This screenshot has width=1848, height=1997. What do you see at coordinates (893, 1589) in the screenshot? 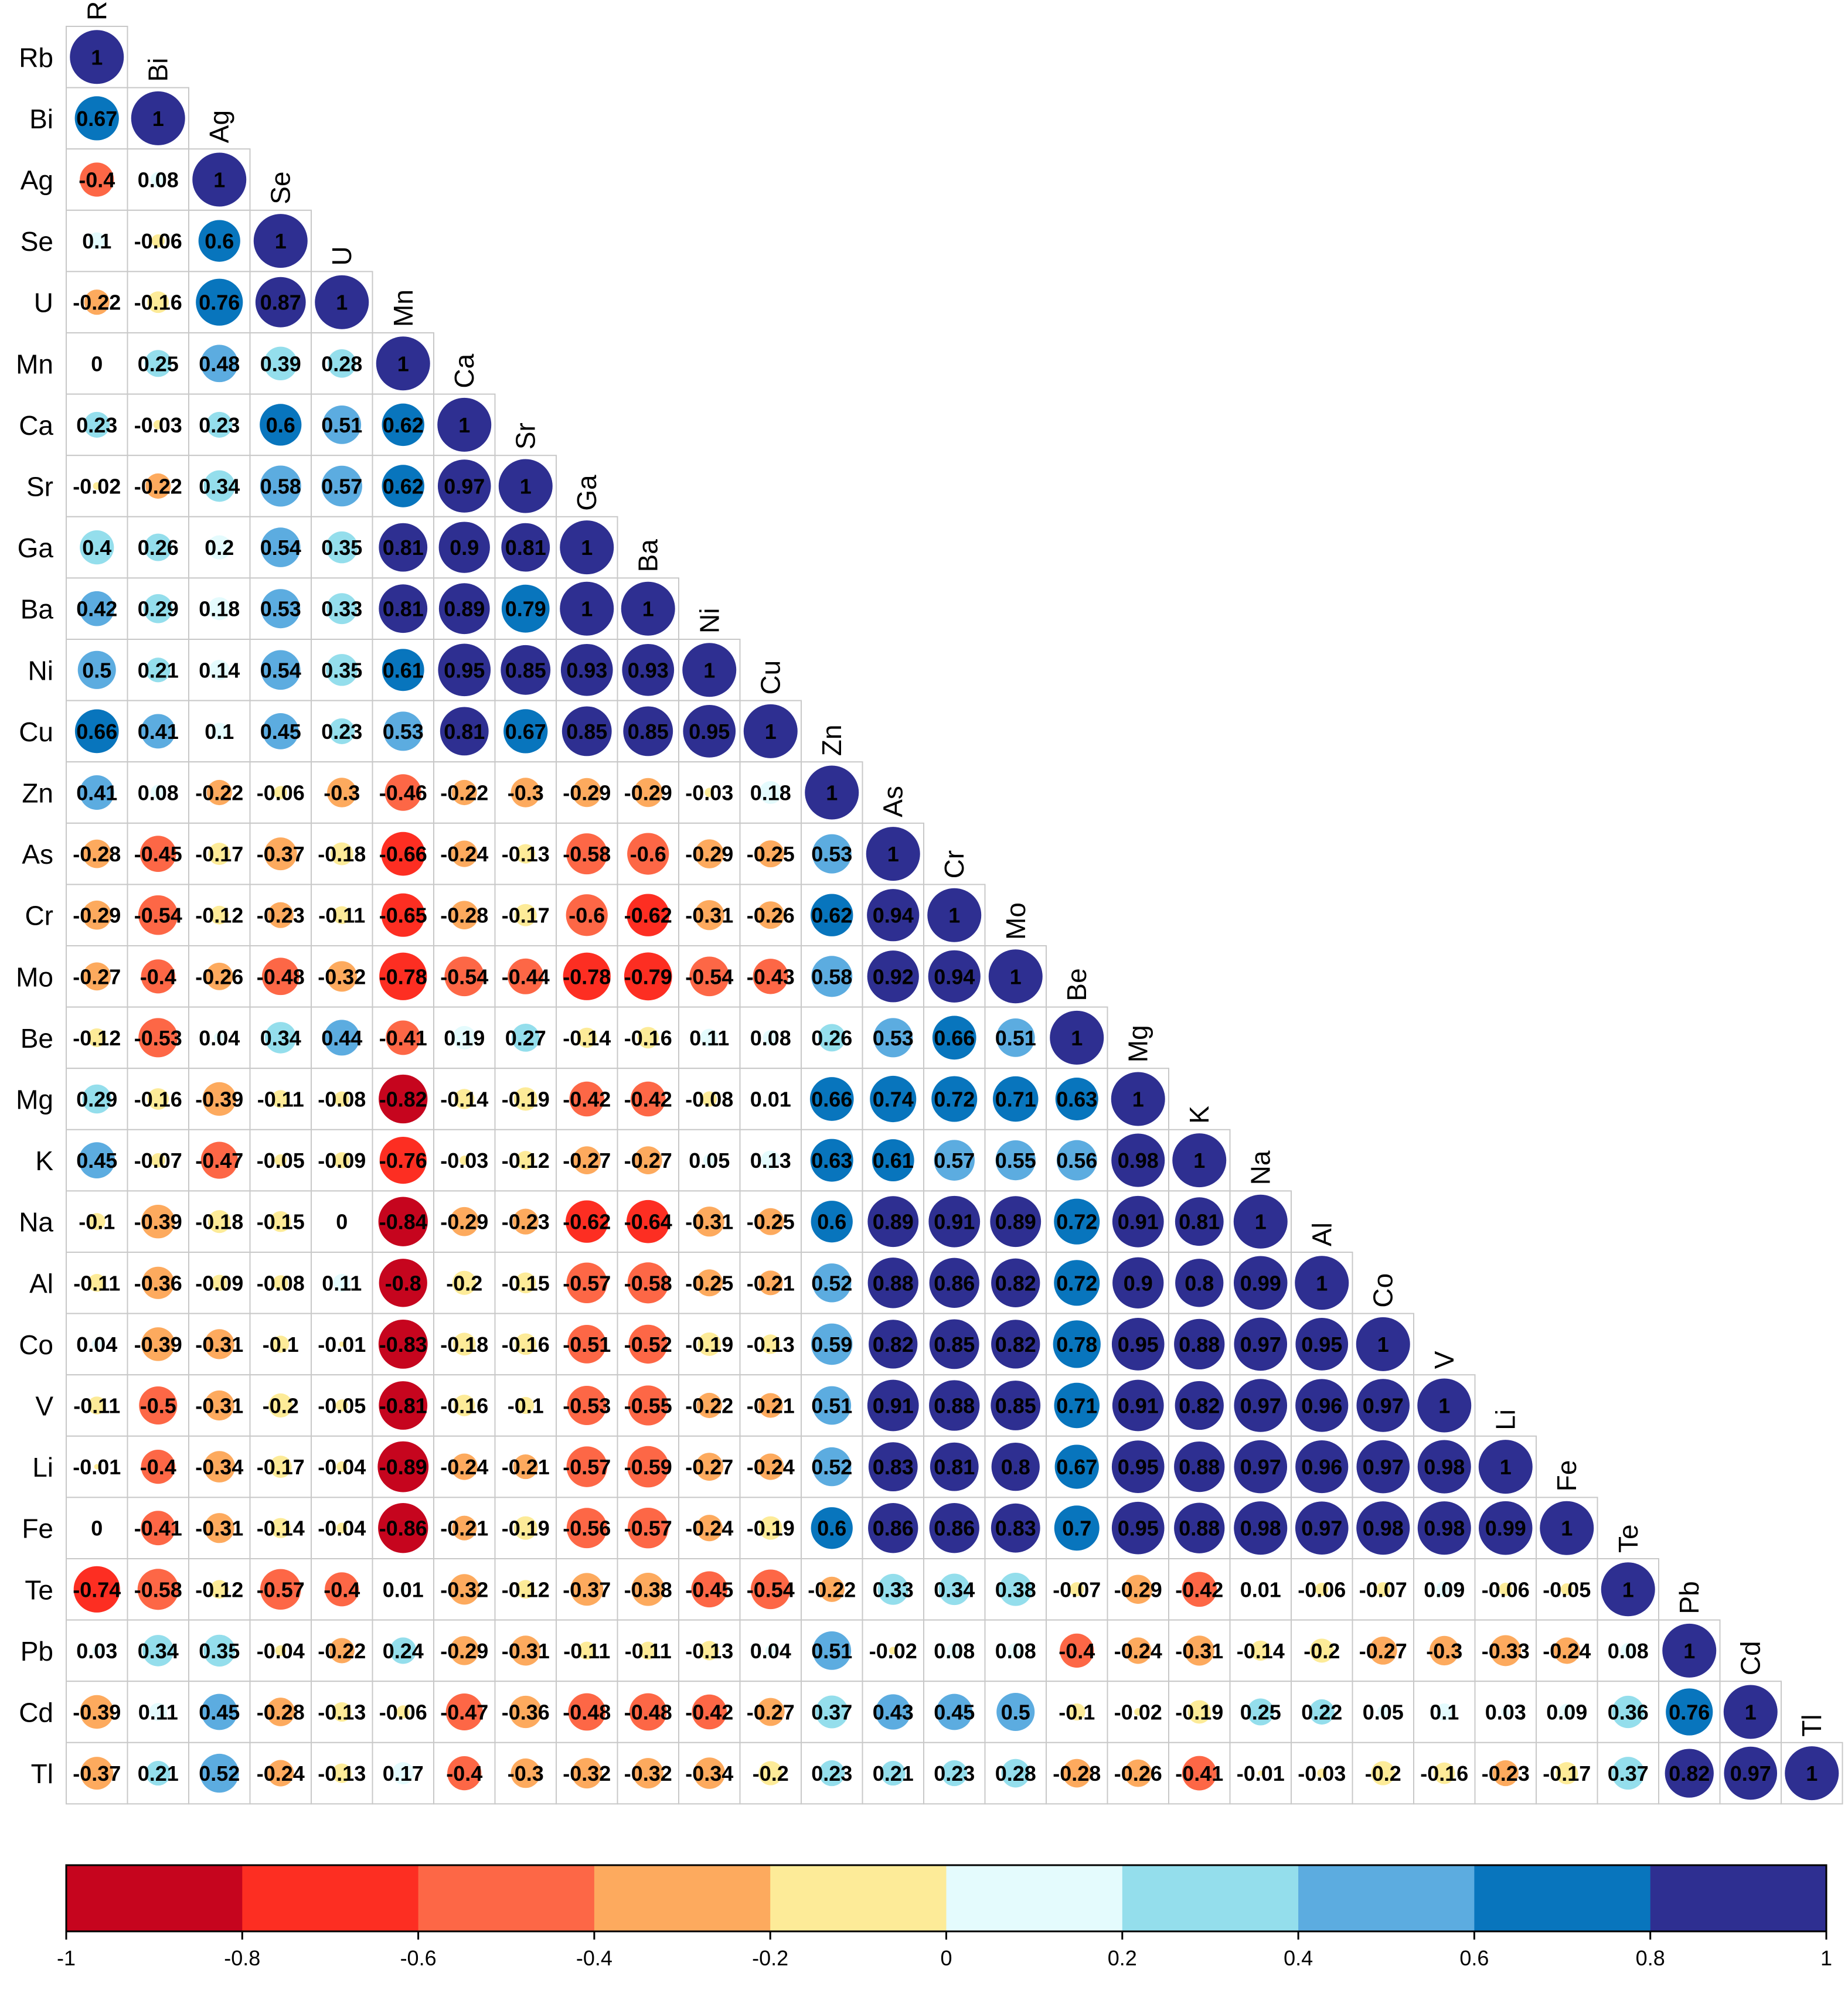
I see `corr-circle-te-as` at bounding box center [893, 1589].